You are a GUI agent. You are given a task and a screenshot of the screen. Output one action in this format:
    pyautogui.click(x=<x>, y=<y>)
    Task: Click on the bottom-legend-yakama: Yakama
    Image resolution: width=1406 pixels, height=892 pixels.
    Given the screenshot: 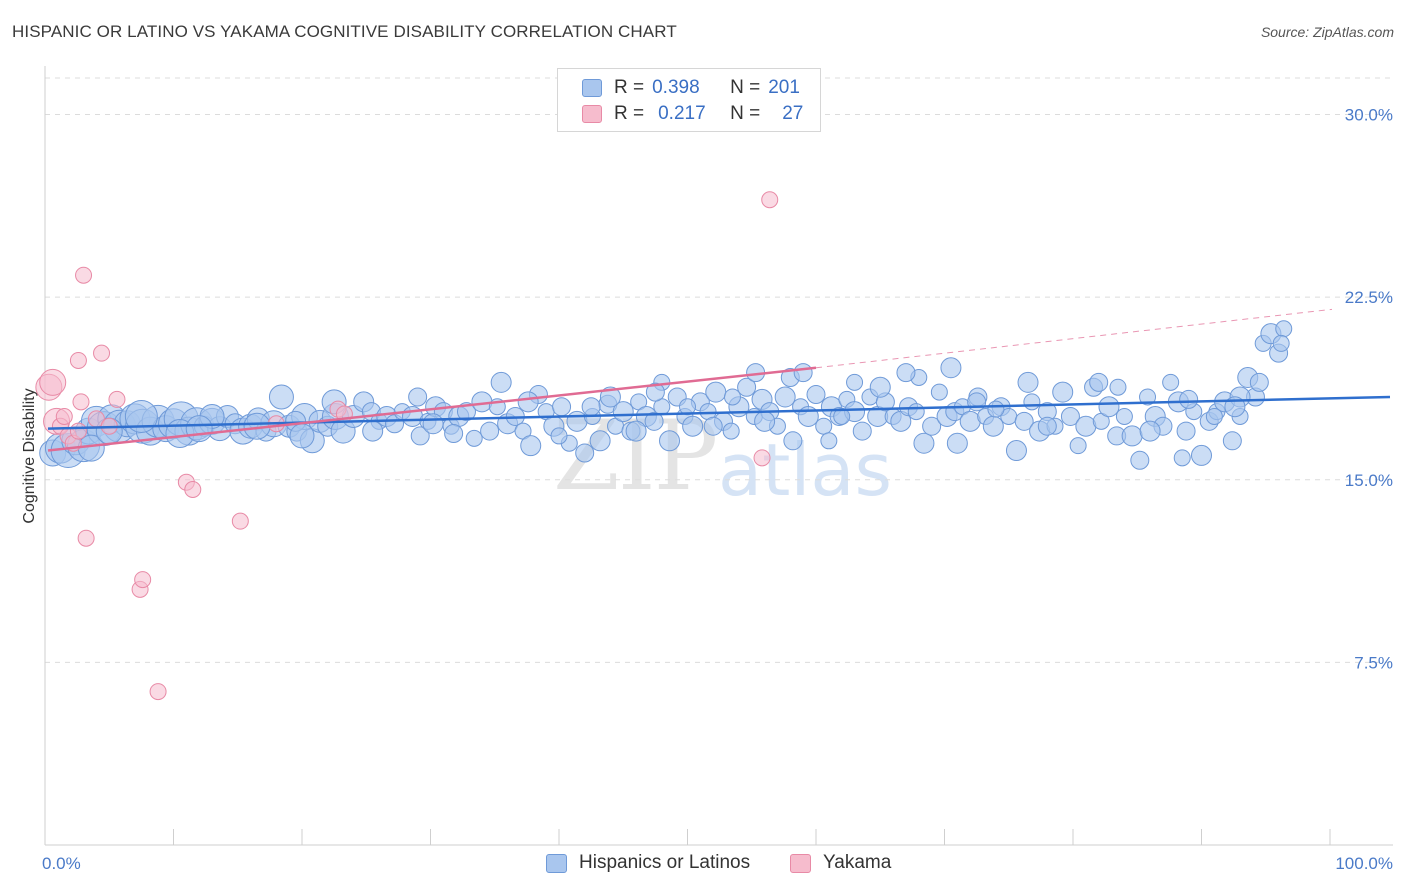 What is the action you would take?
    pyautogui.click(x=840, y=863)
    